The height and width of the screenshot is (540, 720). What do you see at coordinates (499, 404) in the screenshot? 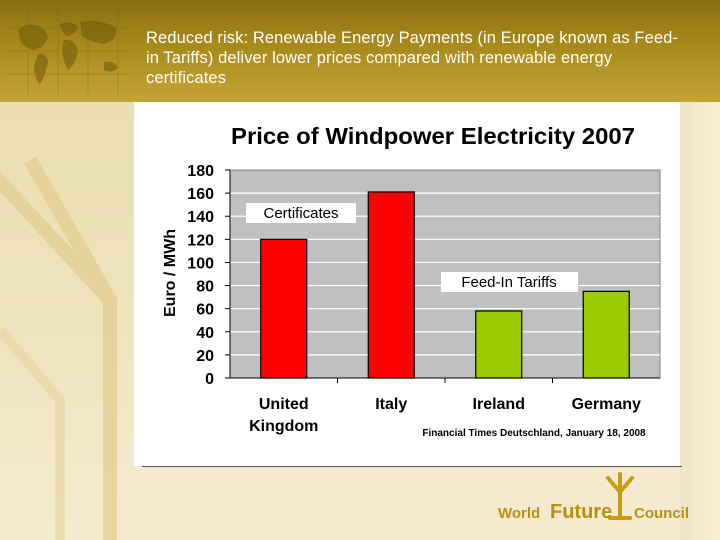
I see `x-tick-label: Ireland` at bounding box center [499, 404].